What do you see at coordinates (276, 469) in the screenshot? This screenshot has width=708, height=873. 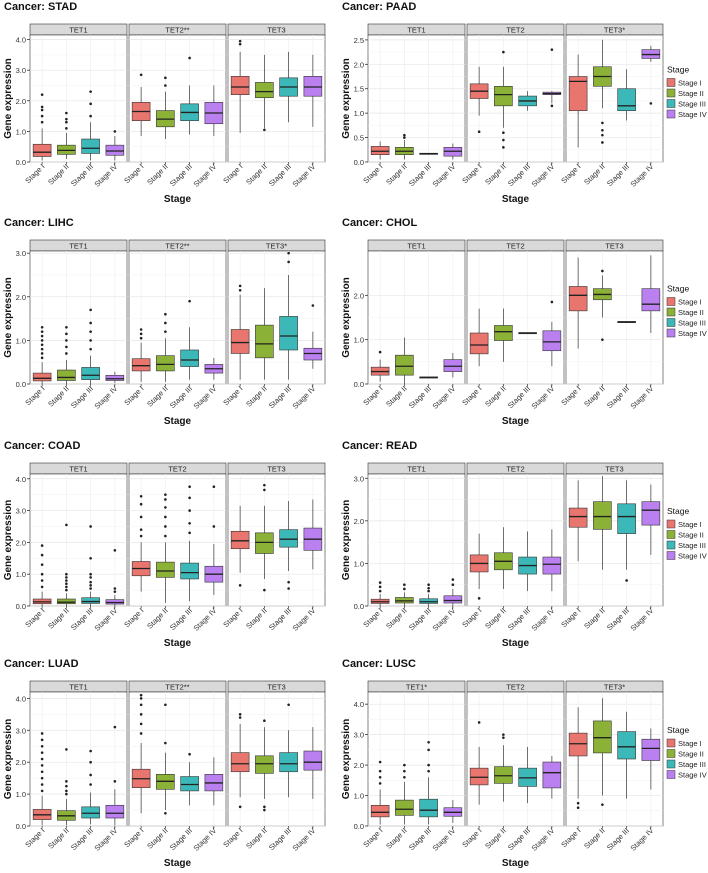 I see `facet-label: TET3` at bounding box center [276, 469].